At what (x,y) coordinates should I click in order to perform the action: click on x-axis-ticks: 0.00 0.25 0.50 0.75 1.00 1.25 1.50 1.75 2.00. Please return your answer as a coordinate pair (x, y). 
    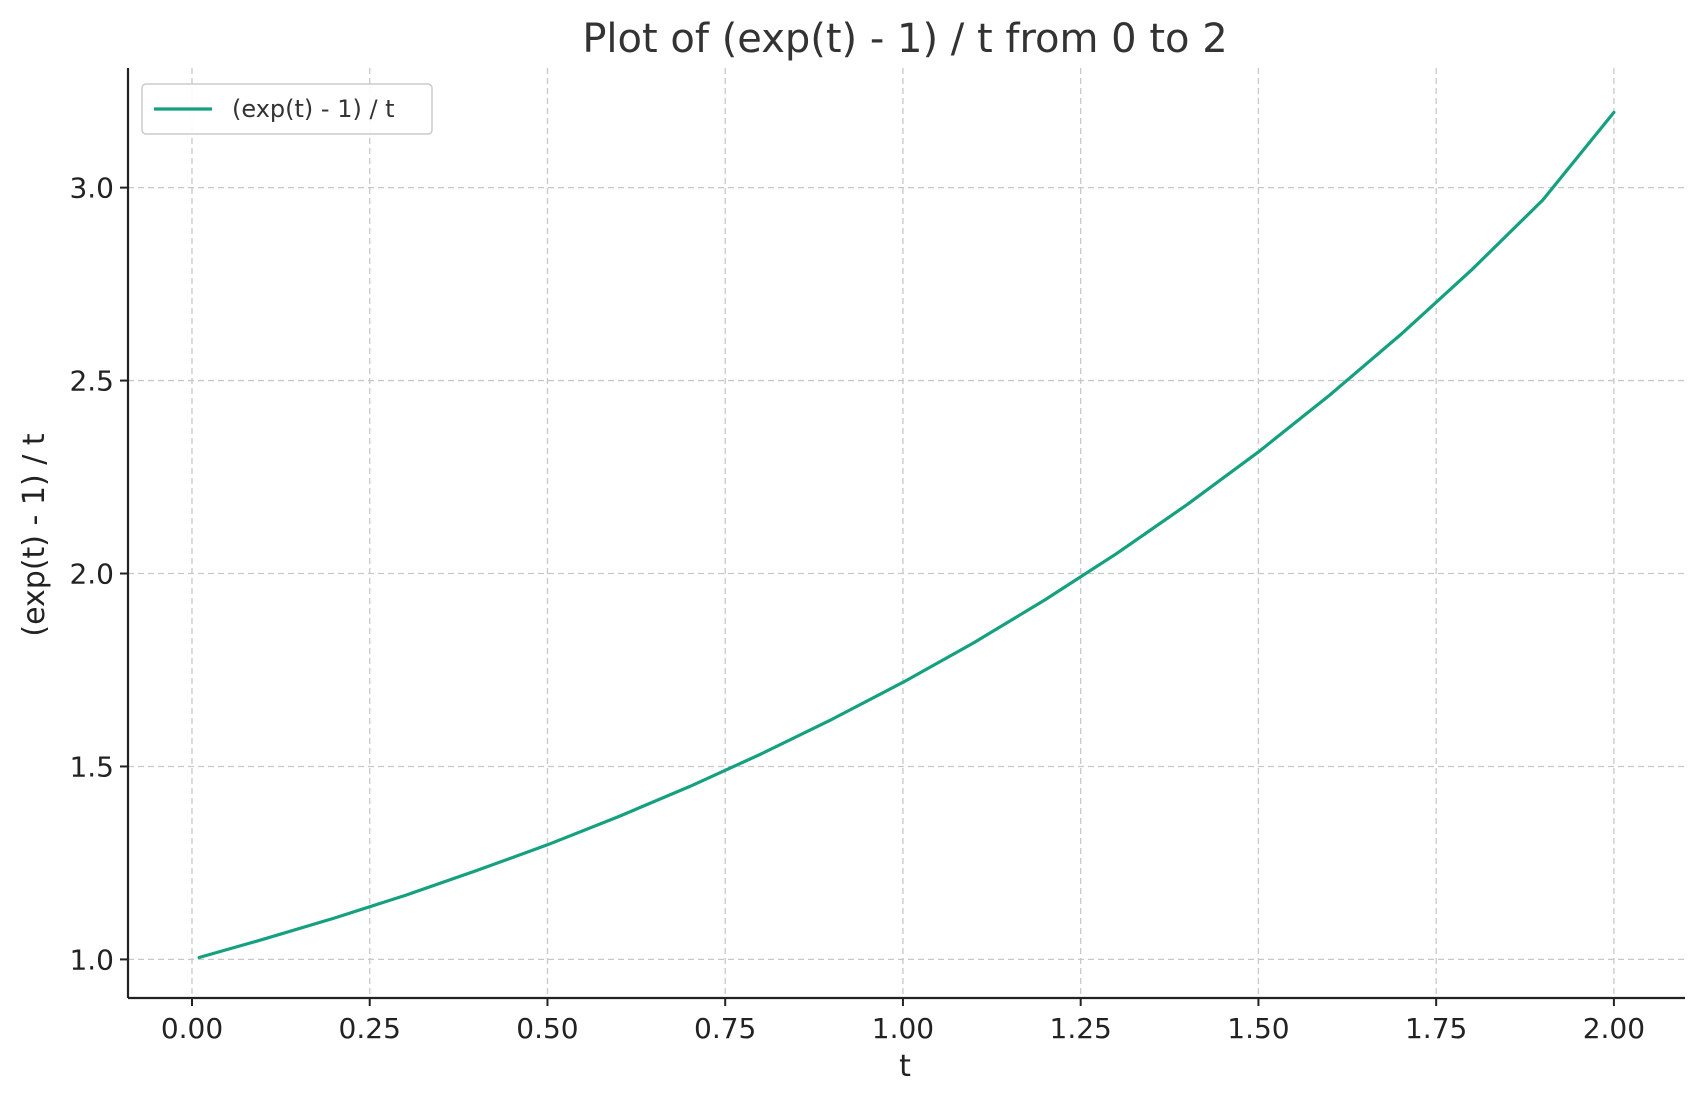
    Looking at the image, I should click on (903, 1021).